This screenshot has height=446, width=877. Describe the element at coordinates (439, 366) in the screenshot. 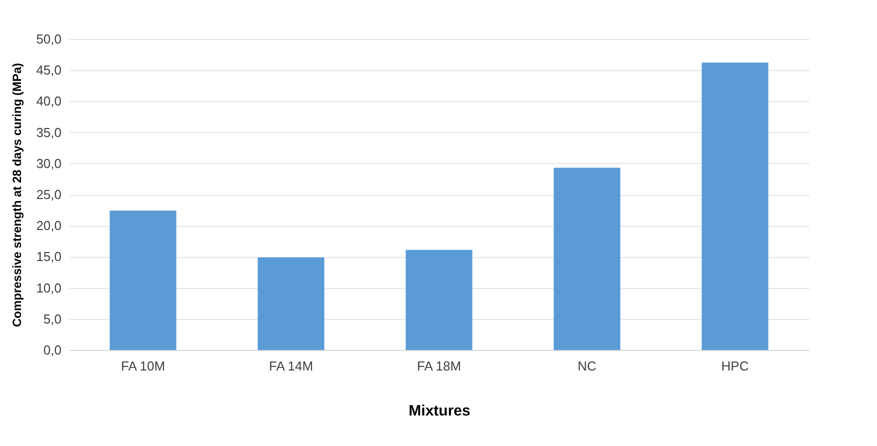

I see `x-tick-label: FA 18M` at that location.